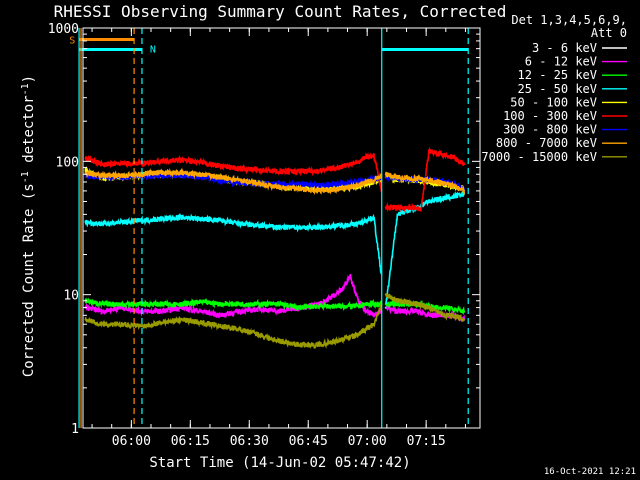 The height and width of the screenshot is (480, 640). Describe the element at coordinates (546, 143) in the screenshot. I see `legend-label-7: 800 - 7000 keV` at that location.